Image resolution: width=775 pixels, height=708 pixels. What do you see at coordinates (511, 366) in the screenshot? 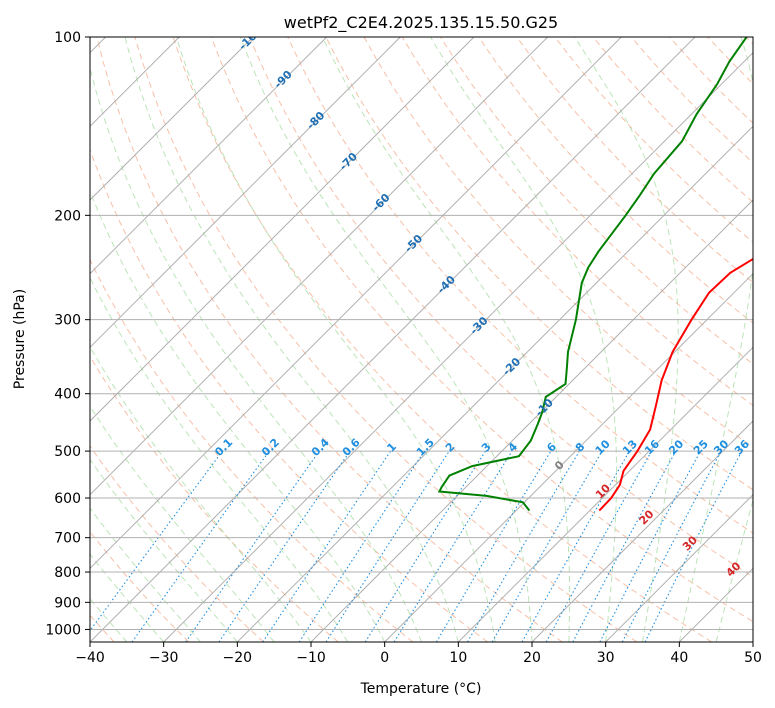
I see `isotherm-label: -20` at bounding box center [511, 366].